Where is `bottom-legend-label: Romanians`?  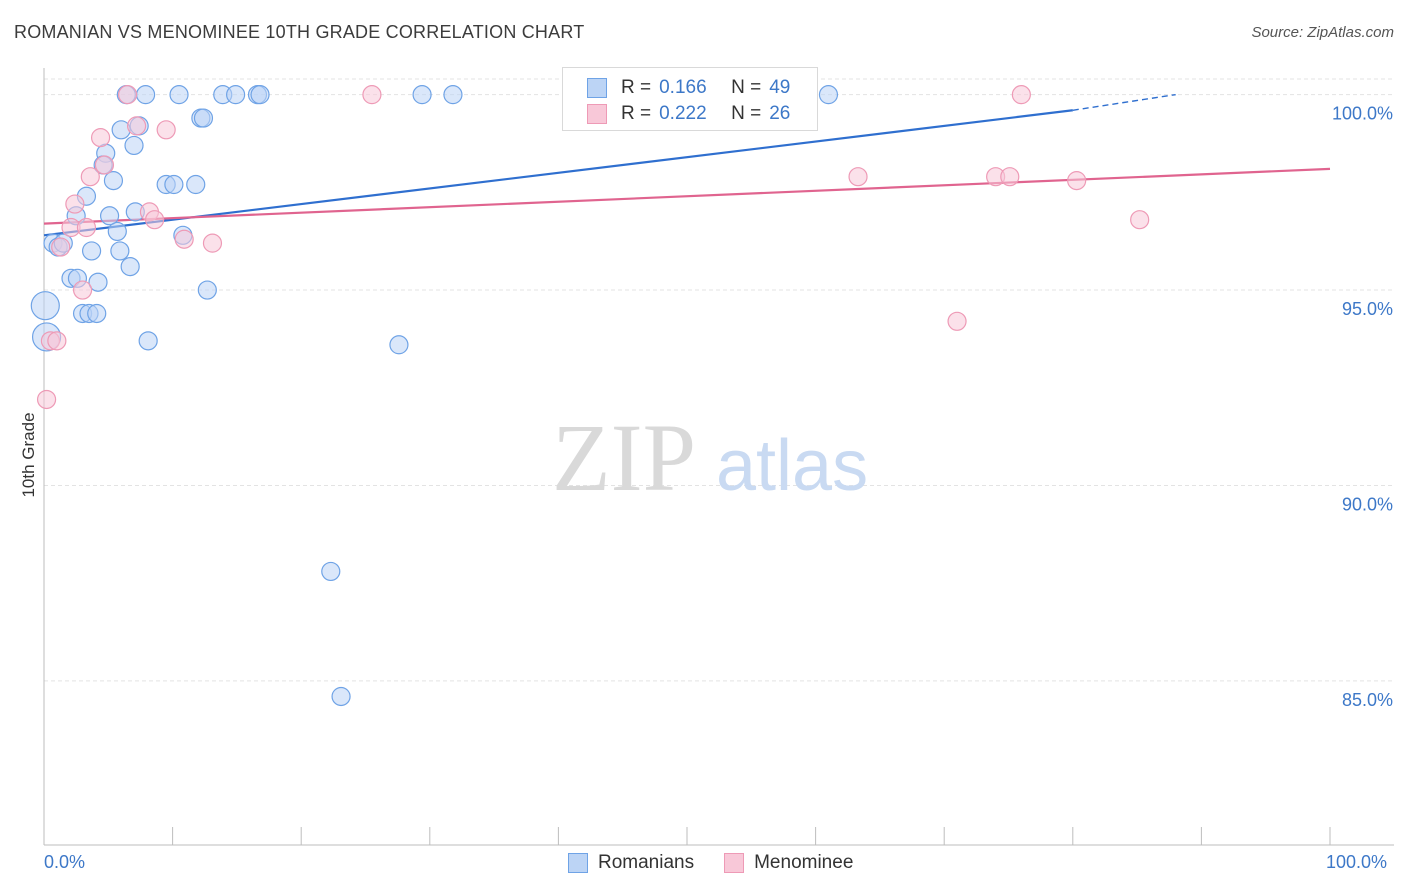
bottom-legend-label: Romanians is located at coordinates (646, 862).